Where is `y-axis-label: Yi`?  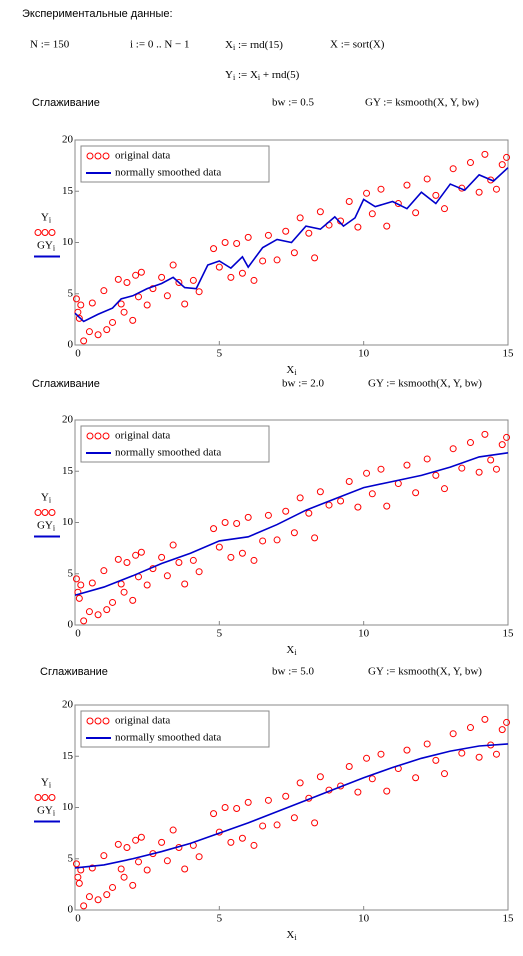
y-axis-label: Yi is located at coordinates (46, 217).